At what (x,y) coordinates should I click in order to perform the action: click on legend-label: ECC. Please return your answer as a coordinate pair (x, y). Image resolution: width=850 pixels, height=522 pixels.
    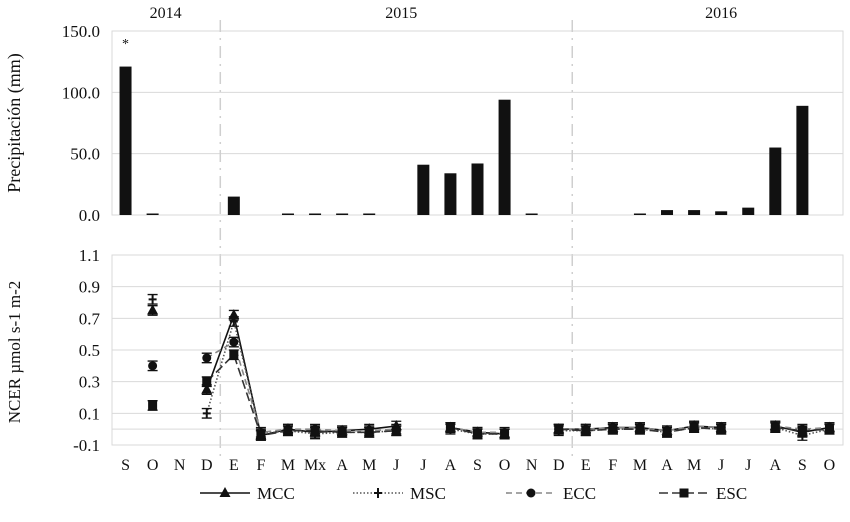
    Looking at the image, I should click on (579, 493).